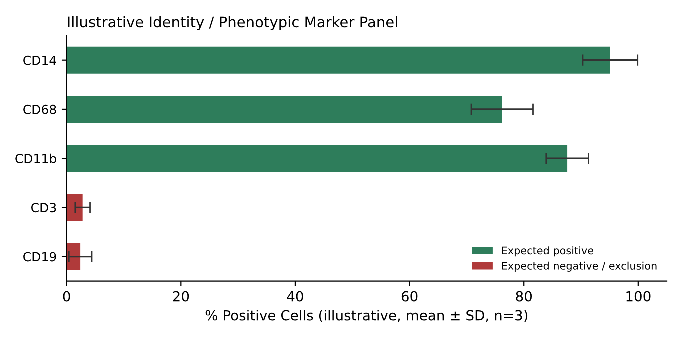 Image resolution: width=682 pixels, height=341 pixels. I want to click on x-tick-label: 0, so click(66, 296).